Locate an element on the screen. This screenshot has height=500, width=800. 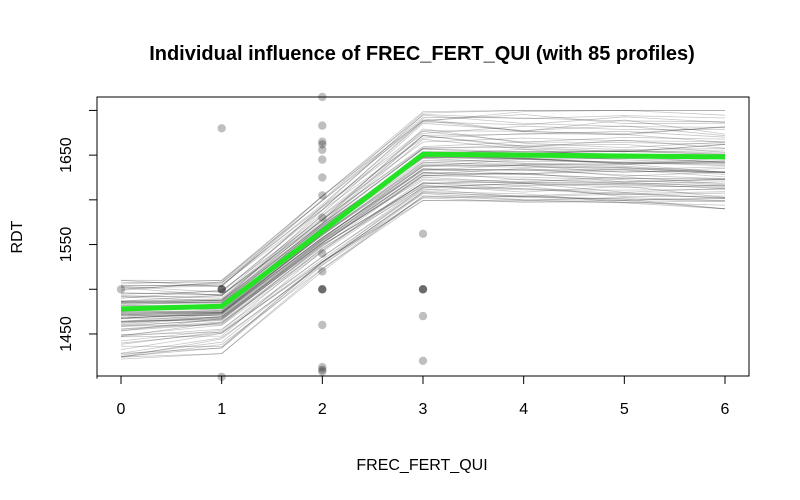
y-axis-label: RDT is located at coordinates (17, 236).